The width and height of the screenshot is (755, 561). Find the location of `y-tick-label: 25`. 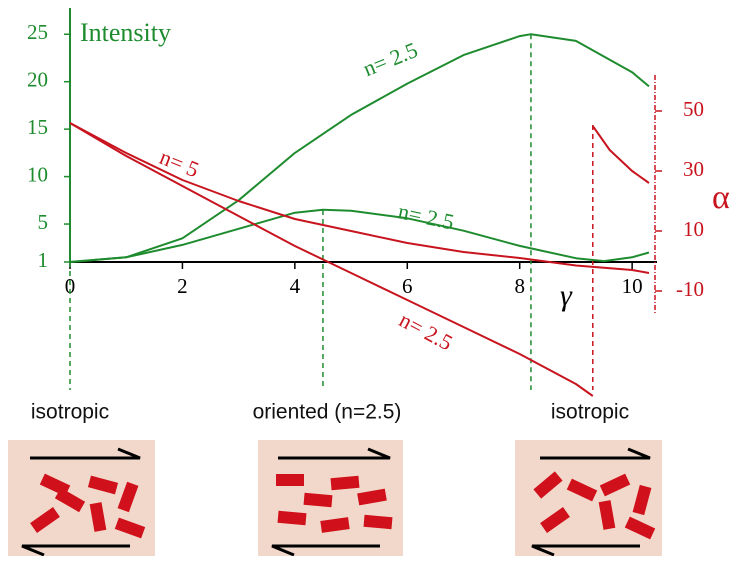

y-tick-label: 25 is located at coordinates (37, 32).